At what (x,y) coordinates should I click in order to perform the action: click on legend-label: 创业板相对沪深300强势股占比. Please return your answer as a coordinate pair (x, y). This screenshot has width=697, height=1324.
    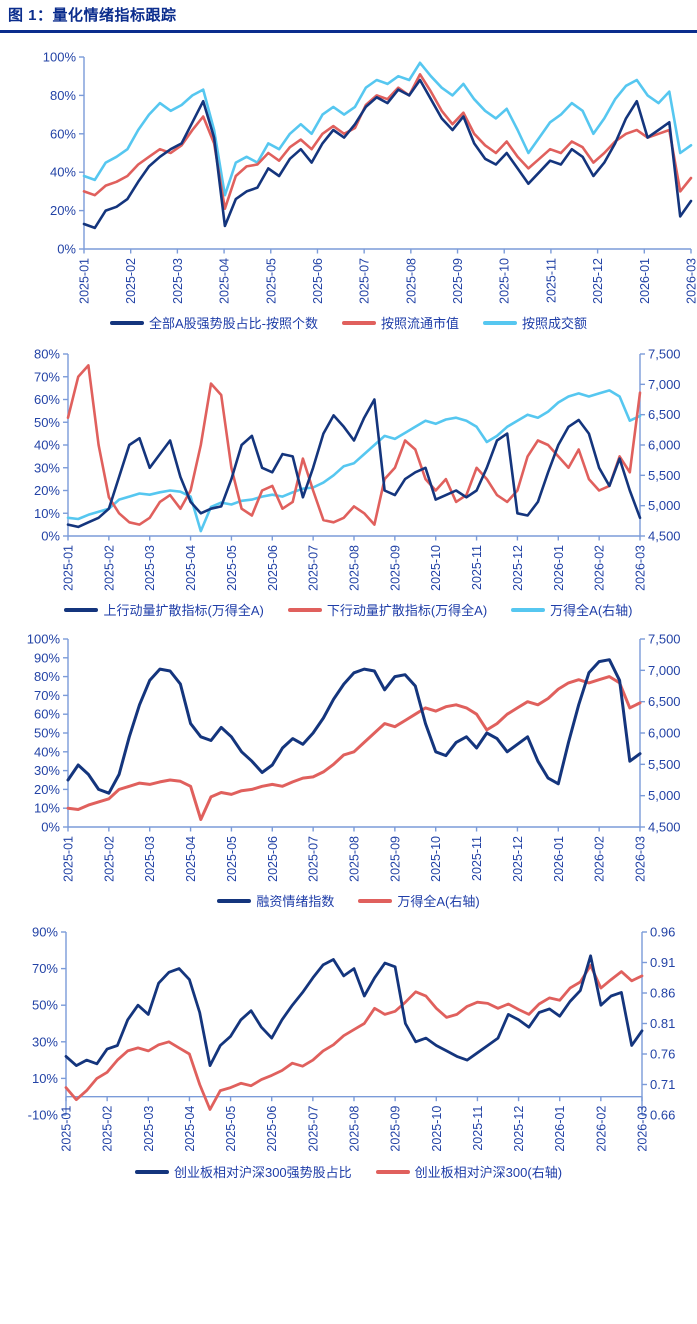
    Looking at the image, I should click on (262, 1172).